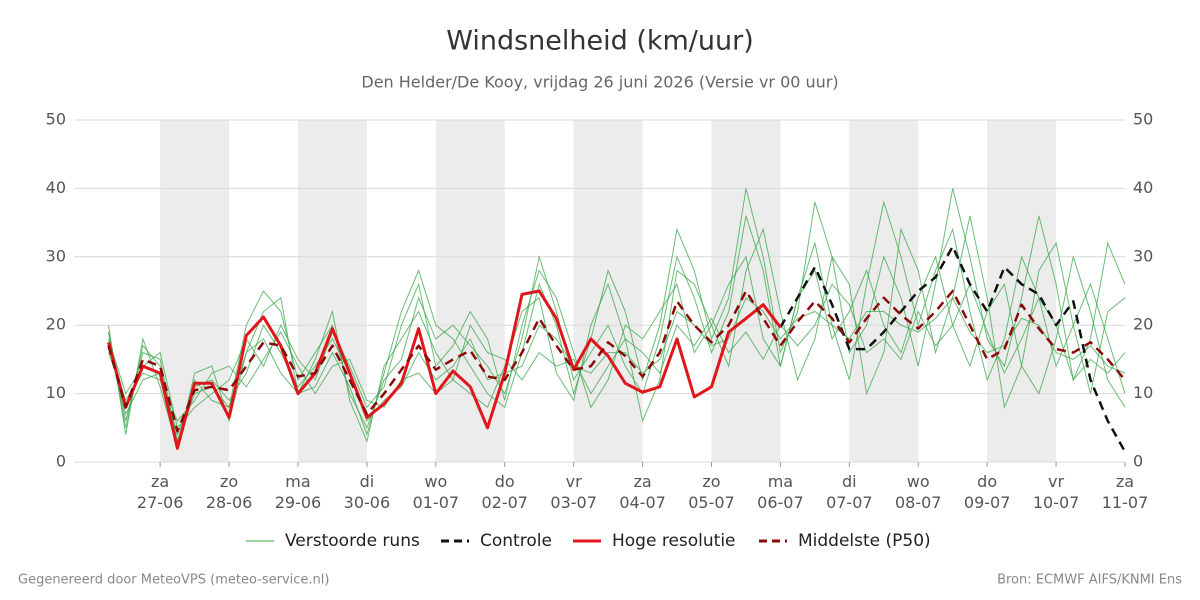  Describe the element at coordinates (849, 492) in the screenshot. I see `x-tick-label: di 07-07` at that location.